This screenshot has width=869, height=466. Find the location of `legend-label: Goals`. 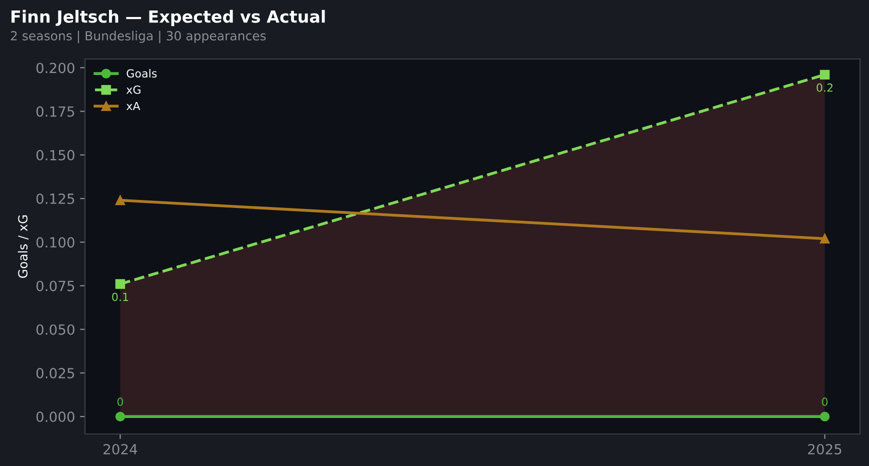

legend-label: Goals is located at coordinates (141, 73).